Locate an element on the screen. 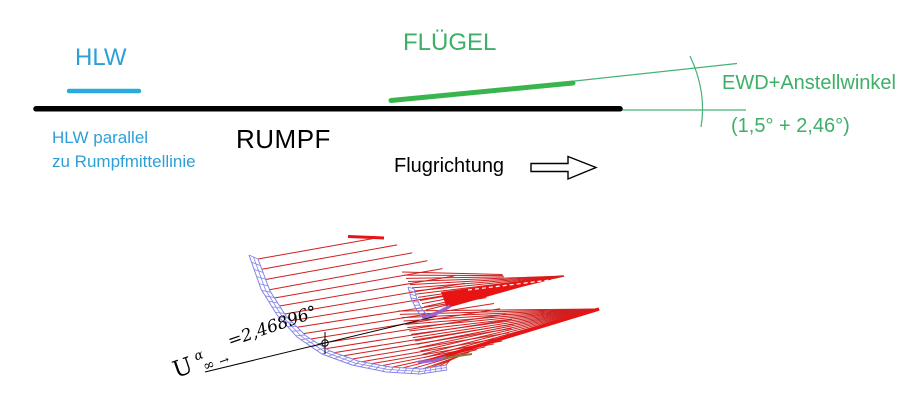  ewd-angle-value: (1,5° + 2,46°) is located at coordinates (790, 126).